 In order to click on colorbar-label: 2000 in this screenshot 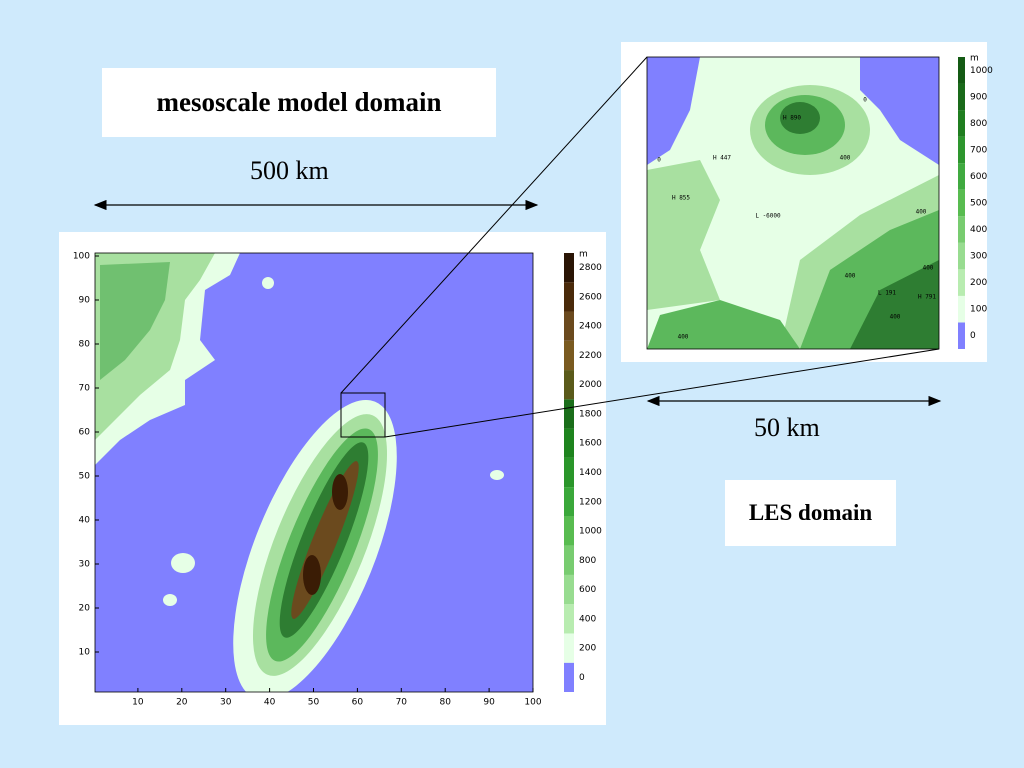, I will do `click(590, 385)`.